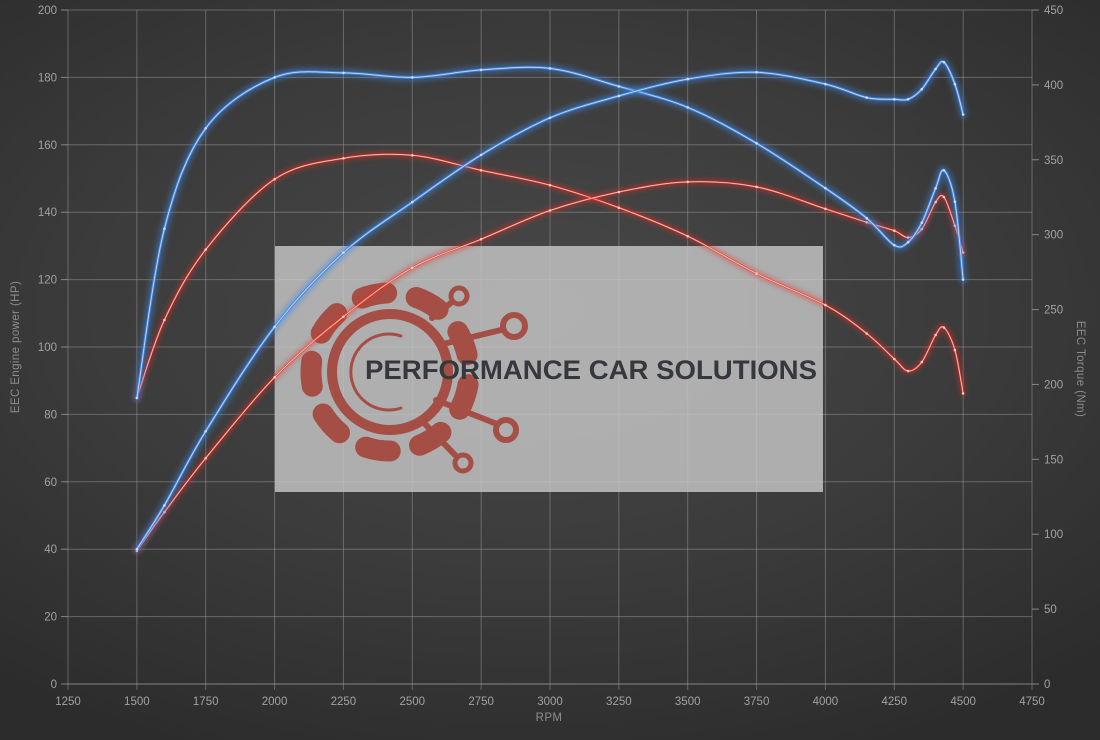 The image size is (1100, 740). What do you see at coordinates (47, 11) in the screenshot?
I see `y-left-tick-label: 200` at bounding box center [47, 11].